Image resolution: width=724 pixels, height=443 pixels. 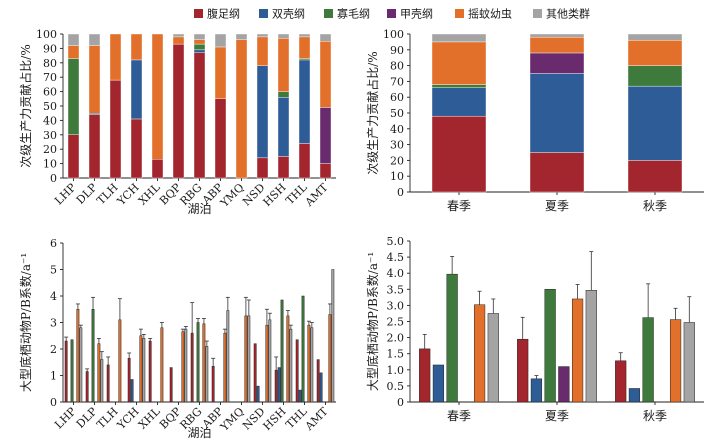 What do you see at coordinates (53, 296) in the screenshot?
I see `y-tick-label: 4` at bounding box center [53, 296].